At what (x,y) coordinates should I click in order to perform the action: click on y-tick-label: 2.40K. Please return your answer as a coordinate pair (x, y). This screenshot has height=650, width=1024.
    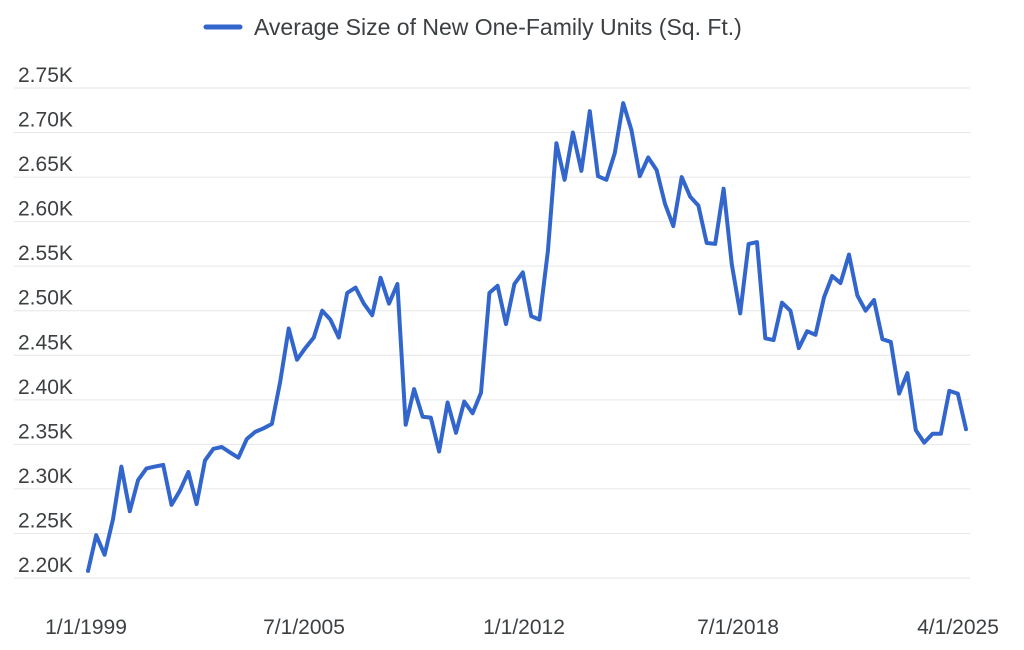
    Looking at the image, I should click on (45, 387).